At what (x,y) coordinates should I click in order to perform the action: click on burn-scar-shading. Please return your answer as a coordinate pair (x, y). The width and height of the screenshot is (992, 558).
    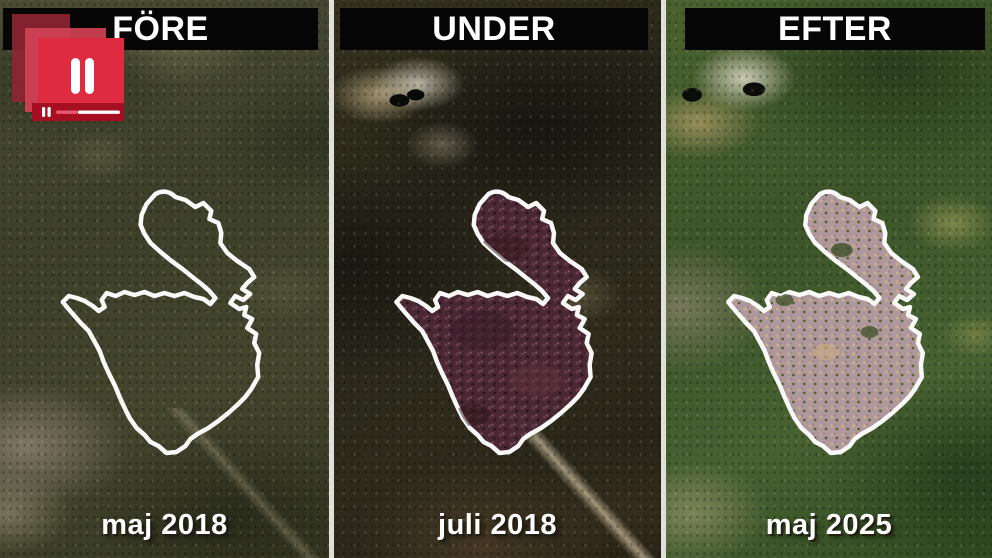
    Looking at the image, I should click on (506, 330).